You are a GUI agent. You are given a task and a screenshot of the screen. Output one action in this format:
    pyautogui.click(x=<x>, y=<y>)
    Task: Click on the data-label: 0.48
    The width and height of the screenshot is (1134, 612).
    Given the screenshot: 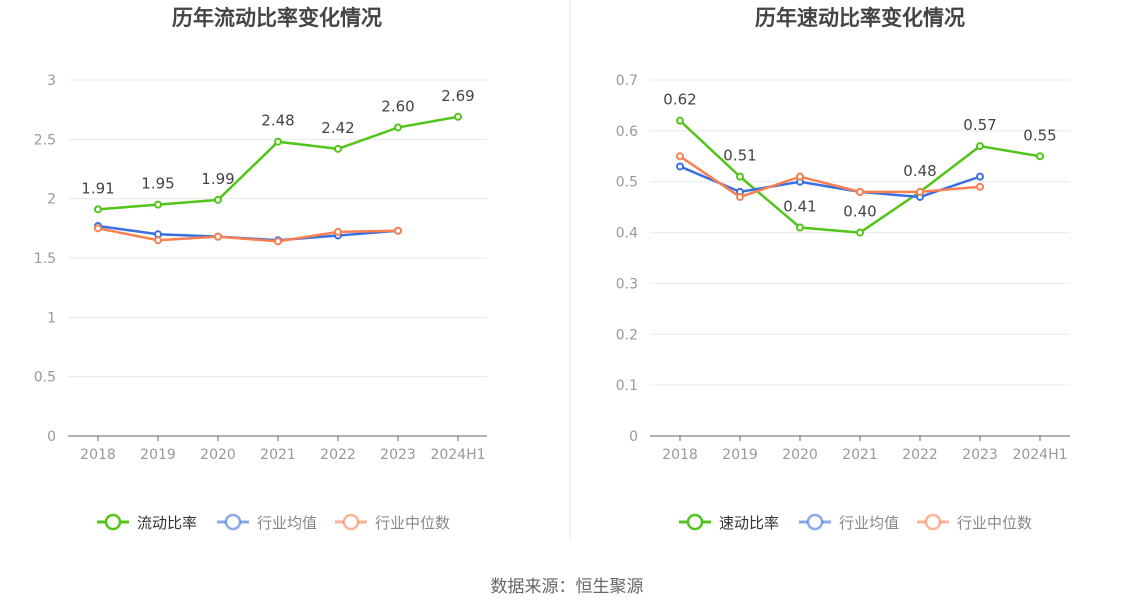 What is the action you would take?
    pyautogui.click(x=919, y=171)
    